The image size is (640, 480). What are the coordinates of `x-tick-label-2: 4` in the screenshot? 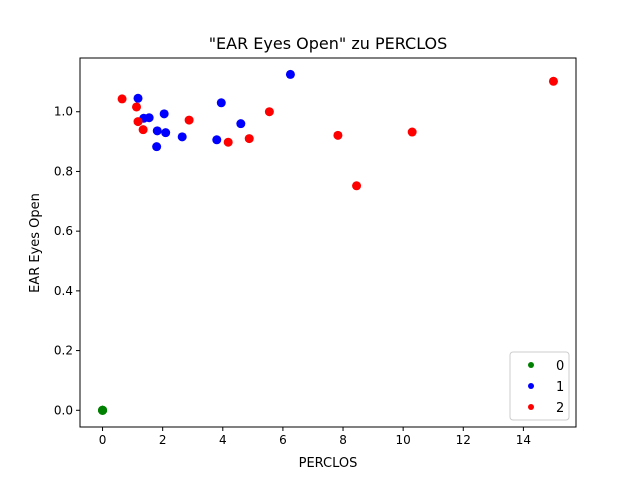 It's located at (223, 440).